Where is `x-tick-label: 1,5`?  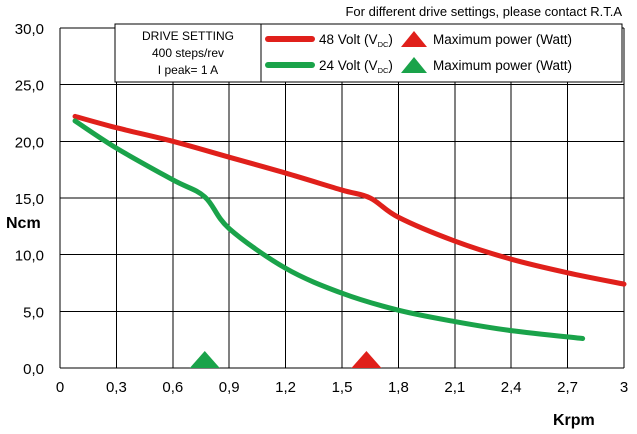 x-tick-label: 1,5 is located at coordinates (342, 387).